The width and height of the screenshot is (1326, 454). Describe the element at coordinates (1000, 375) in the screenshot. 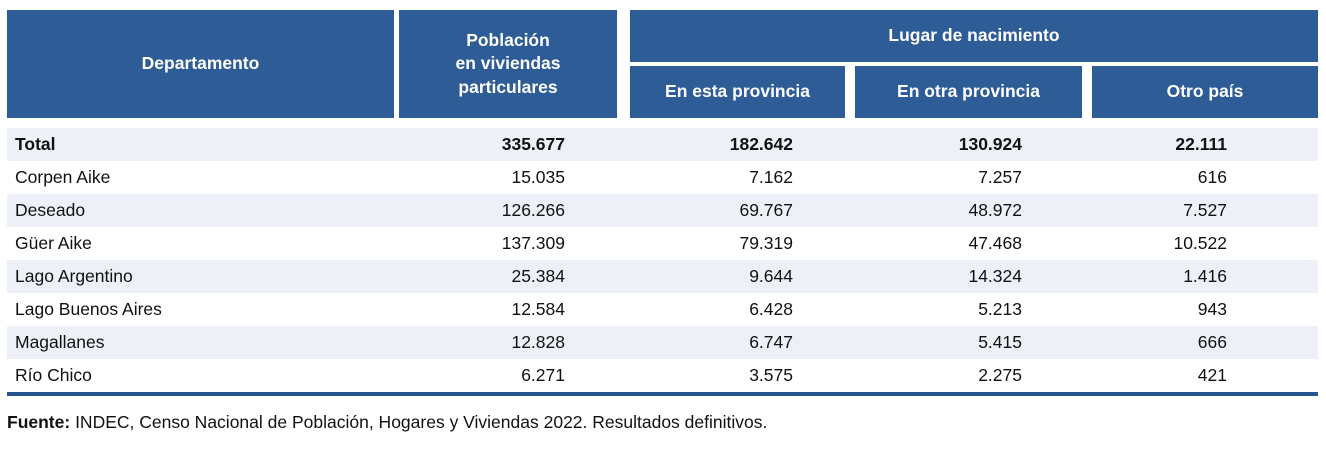

I see `cell-en-otra-provincia: 2.275` at that location.